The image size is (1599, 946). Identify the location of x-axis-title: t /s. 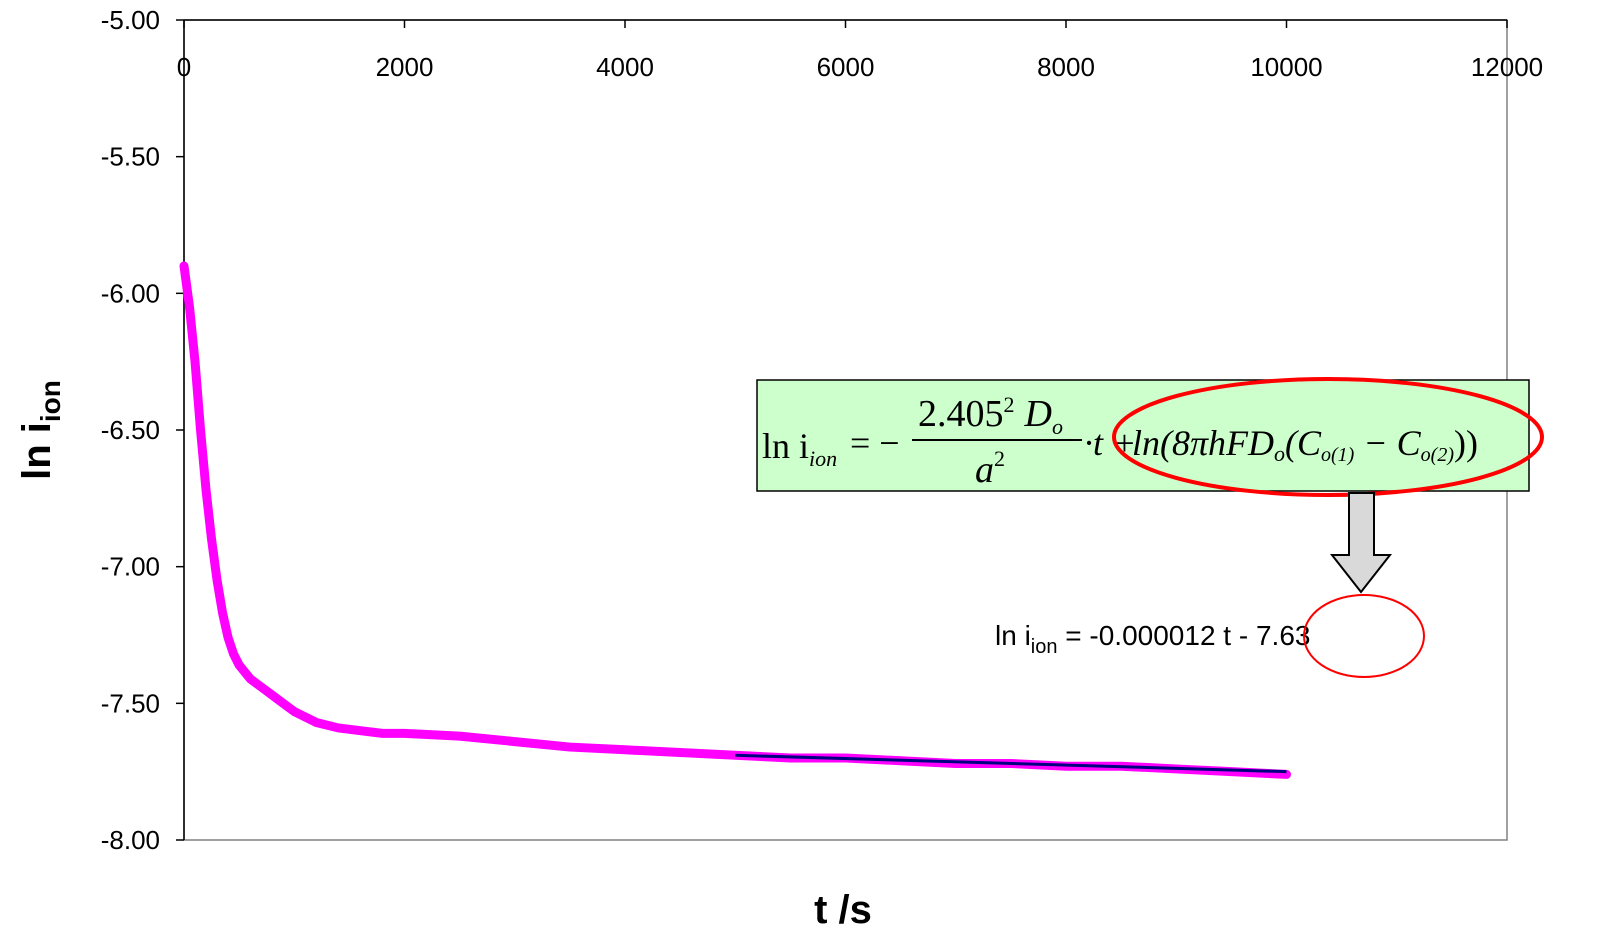
(843, 910).